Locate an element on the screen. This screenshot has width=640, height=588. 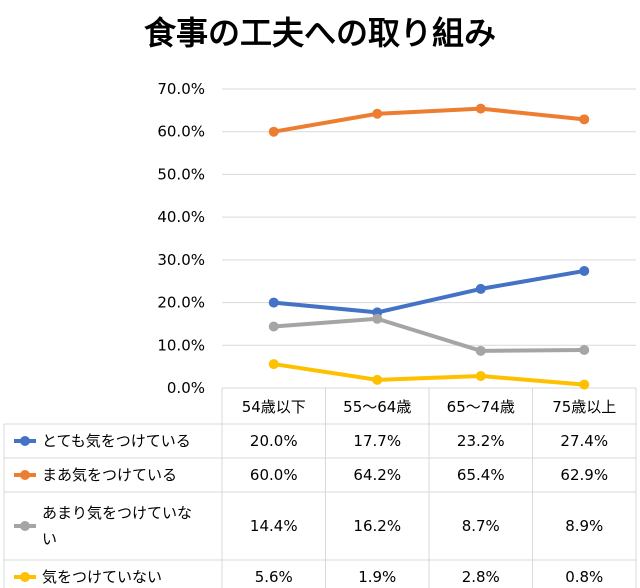
data-label: 60.0% is located at coordinates (274, 475).